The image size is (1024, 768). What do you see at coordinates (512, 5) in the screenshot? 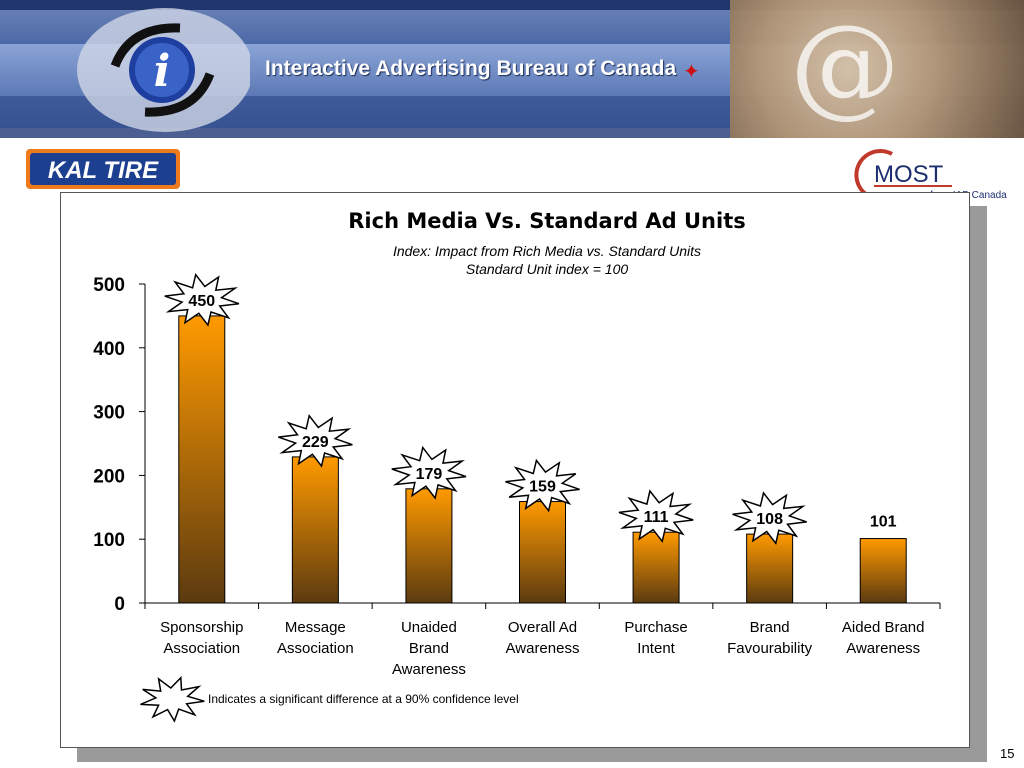
I see `banner-top-stripe` at bounding box center [512, 5].